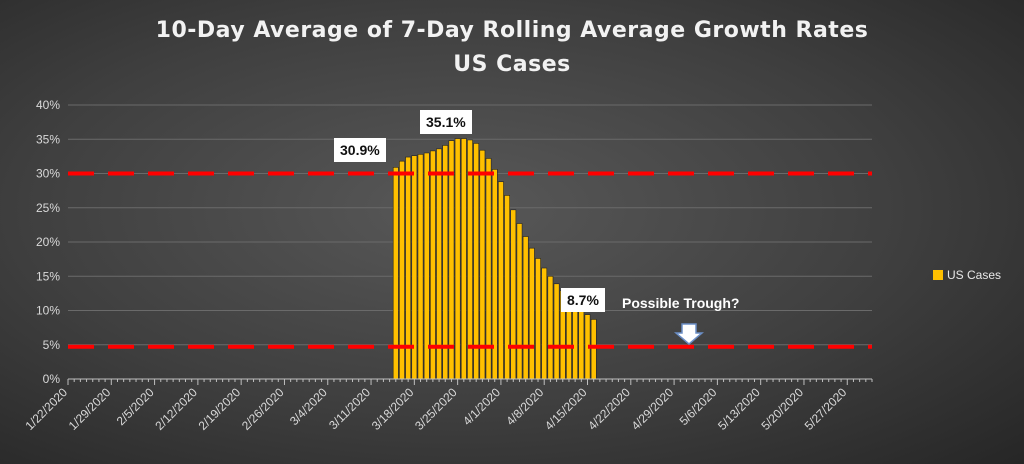 The image size is (1024, 464). I want to click on x-tick-label: 5/13/2020, so click(739, 409).